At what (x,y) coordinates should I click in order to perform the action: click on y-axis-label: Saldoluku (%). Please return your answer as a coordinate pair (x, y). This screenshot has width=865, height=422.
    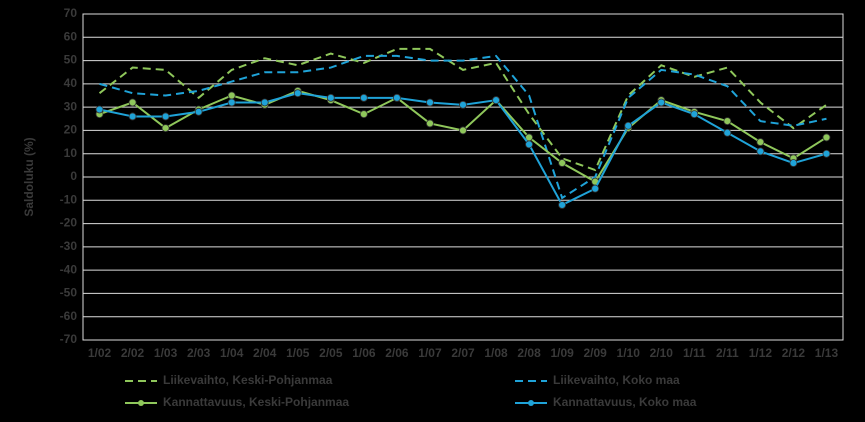
    Looking at the image, I should click on (29, 176).